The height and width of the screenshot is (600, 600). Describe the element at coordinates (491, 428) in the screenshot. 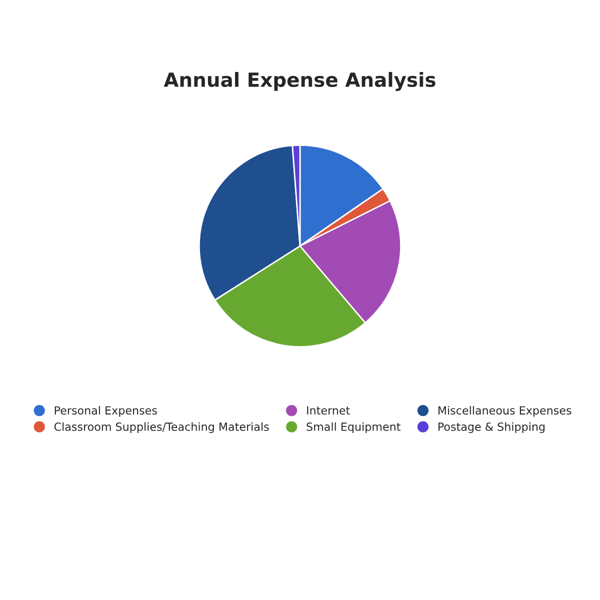

I see `legend-label: Postage & Shipping` at that location.